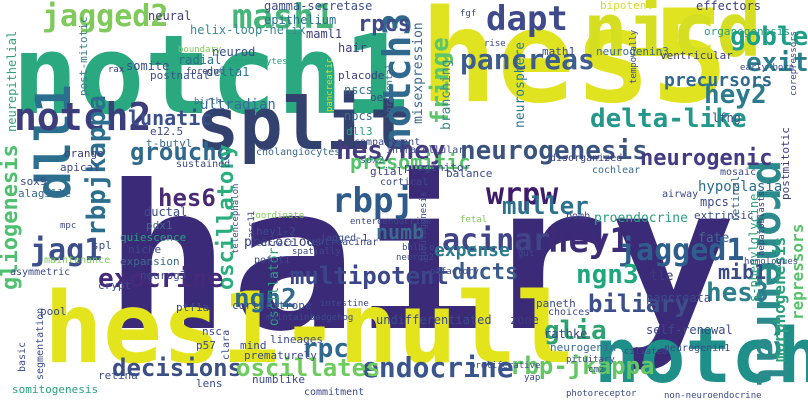  I want to click on word-intracellular: intracellular, so click(425, 150).